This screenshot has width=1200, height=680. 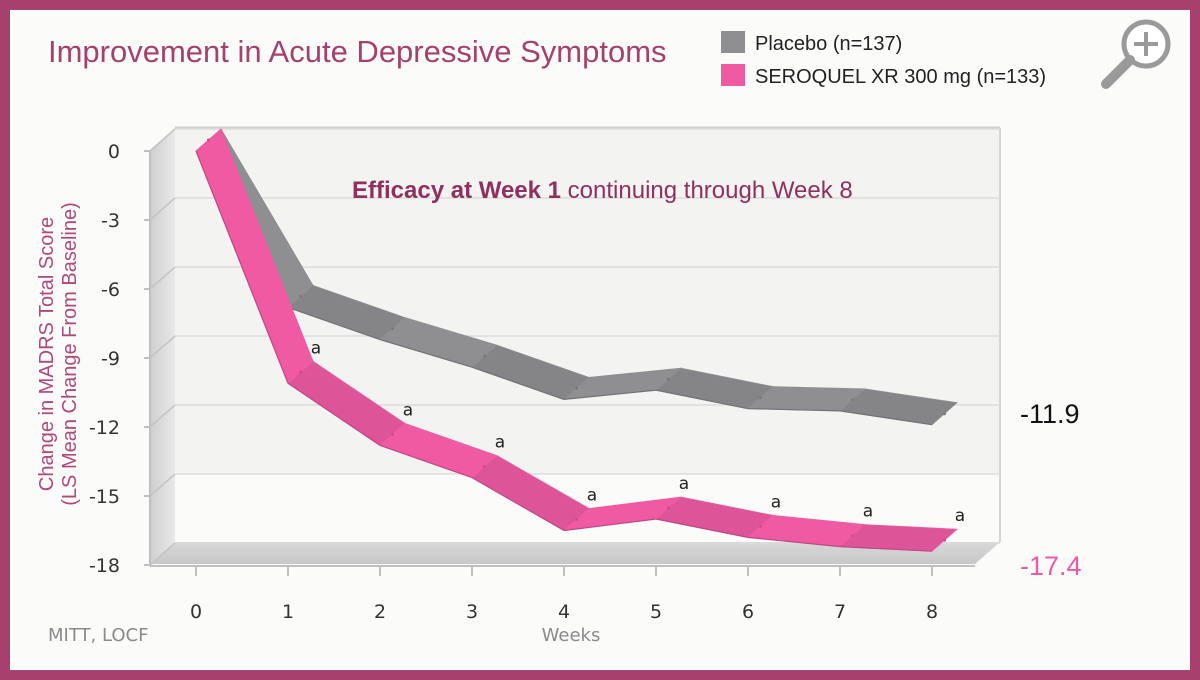 I want to click on chart-subtitle-bold: Efficacy at Week 1, so click(x=456, y=190).